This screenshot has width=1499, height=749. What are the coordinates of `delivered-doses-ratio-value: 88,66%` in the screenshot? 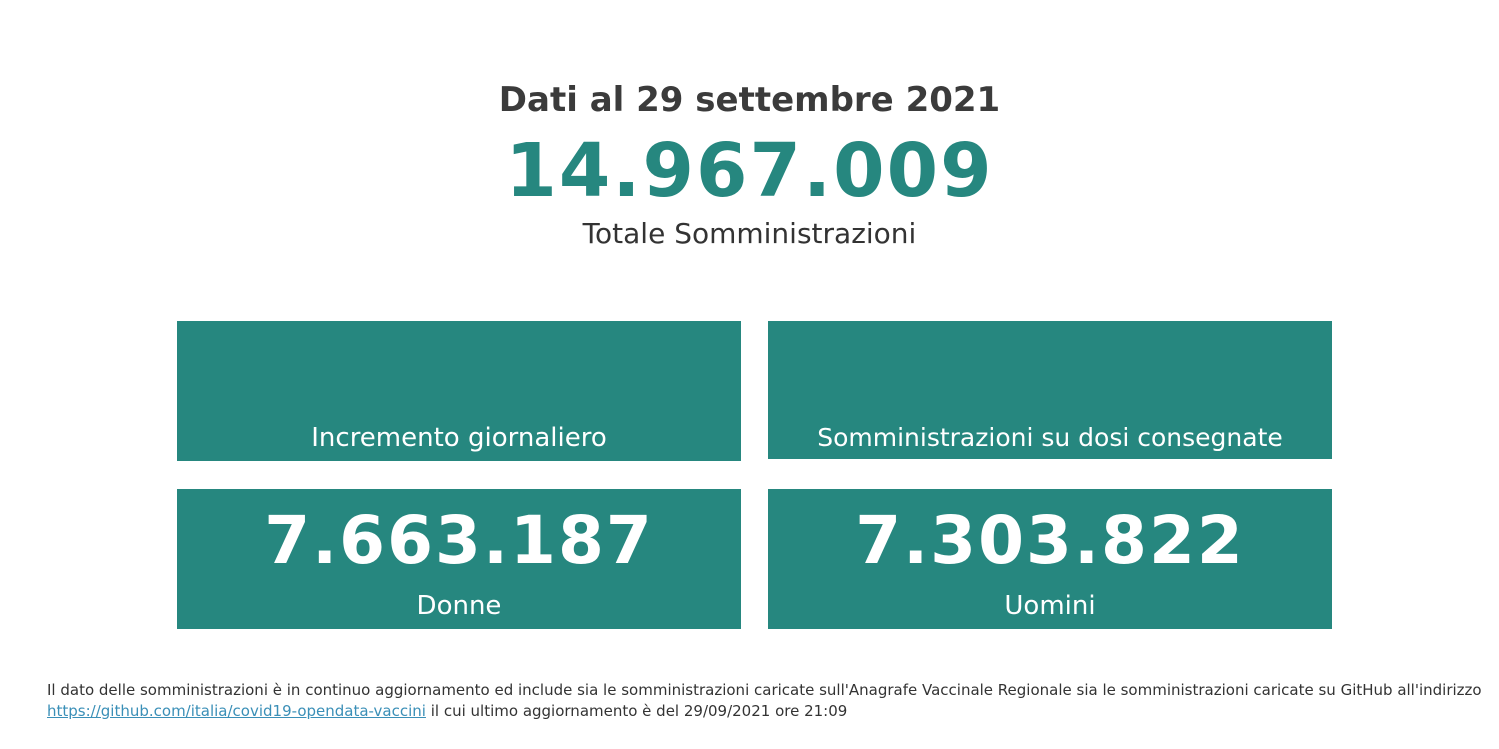 It's located at (1050, 692).